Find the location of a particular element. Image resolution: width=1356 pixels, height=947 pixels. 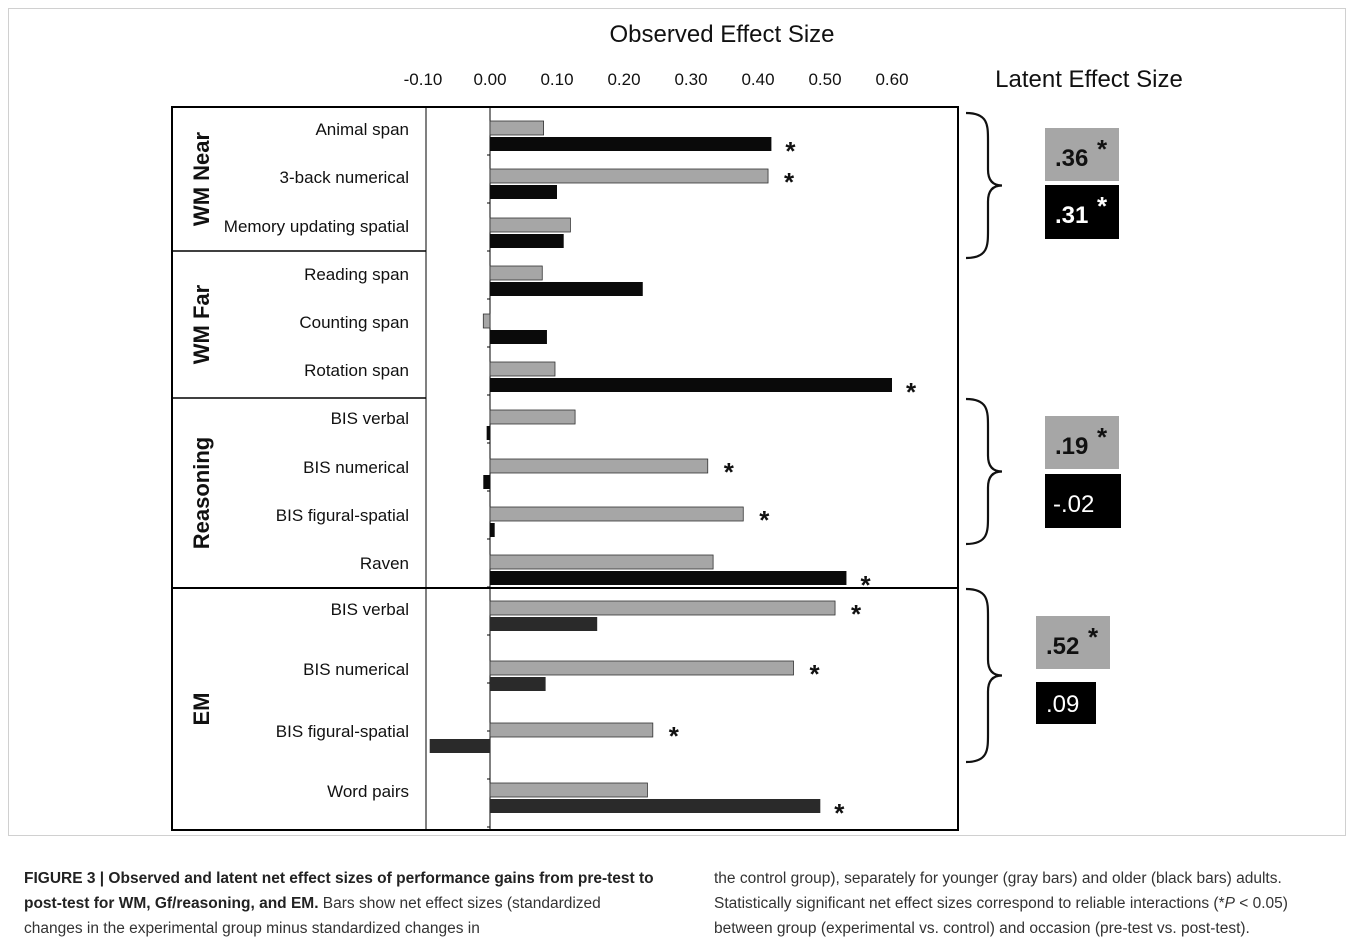

row-label: Rotation span is located at coordinates (356, 370).